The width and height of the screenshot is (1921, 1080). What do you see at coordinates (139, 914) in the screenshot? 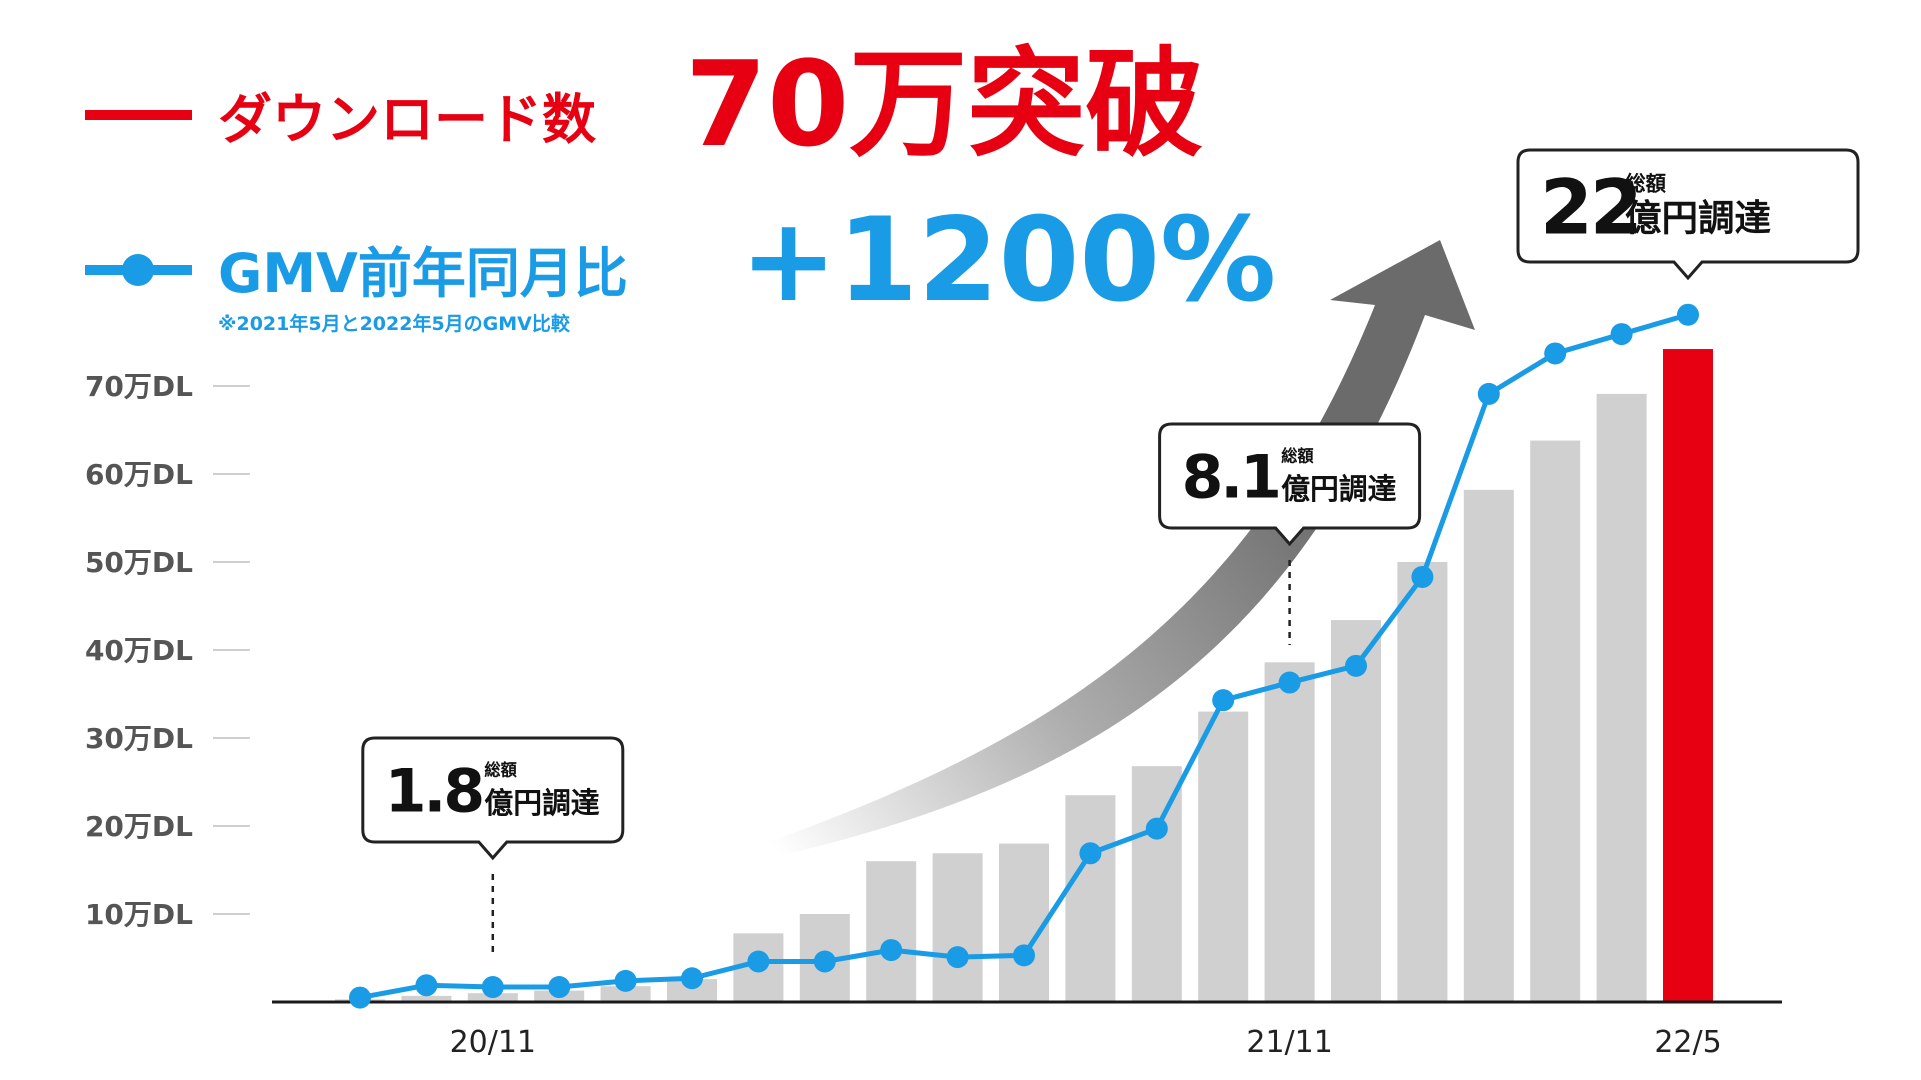
I see `y-tick-label: 10万DL` at bounding box center [139, 914].